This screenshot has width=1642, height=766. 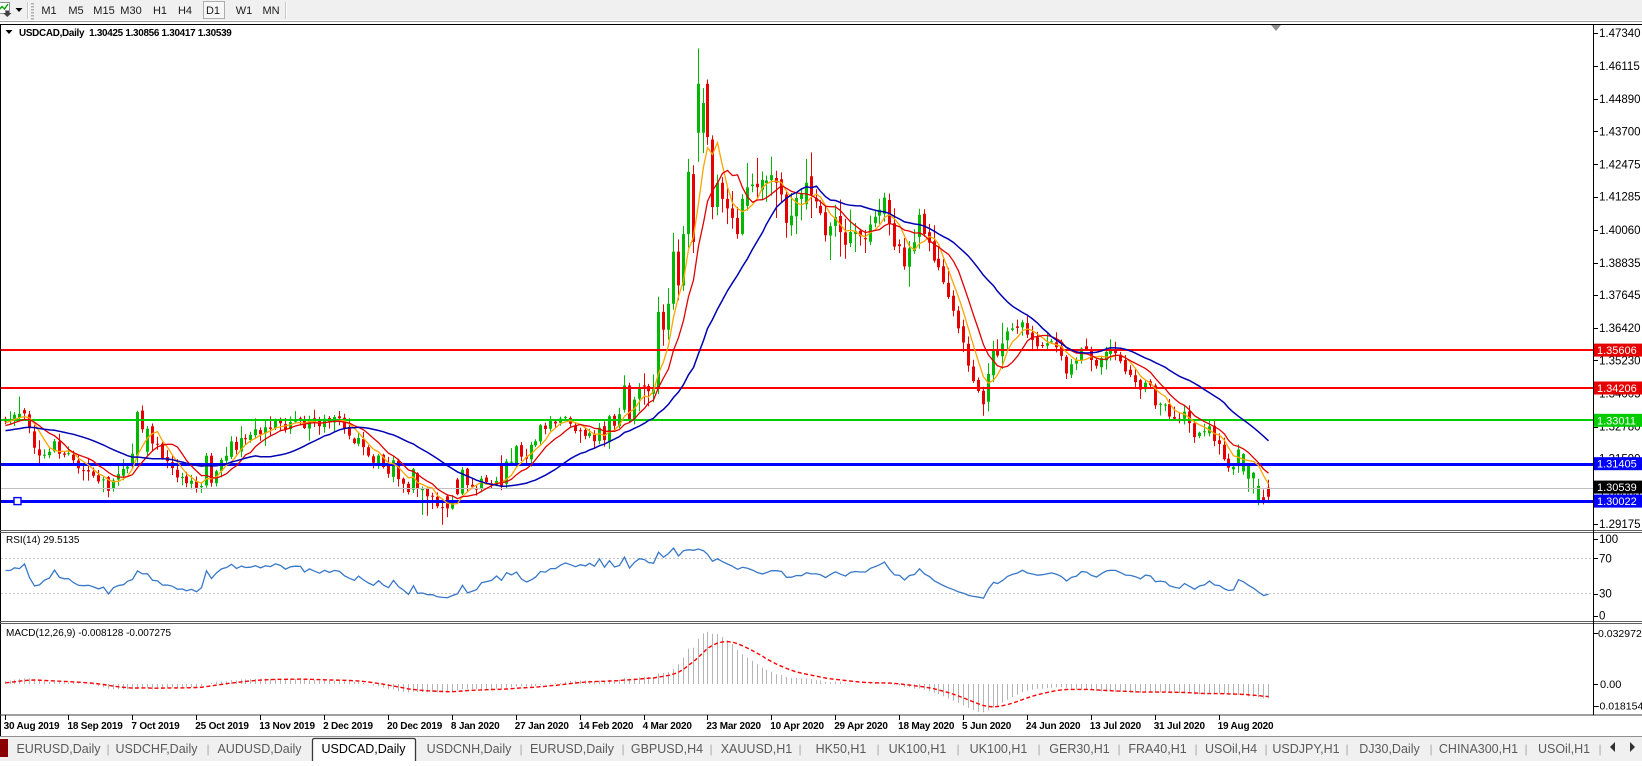 I want to click on svg-text: DJ30,Daily, so click(x=1389, y=749).